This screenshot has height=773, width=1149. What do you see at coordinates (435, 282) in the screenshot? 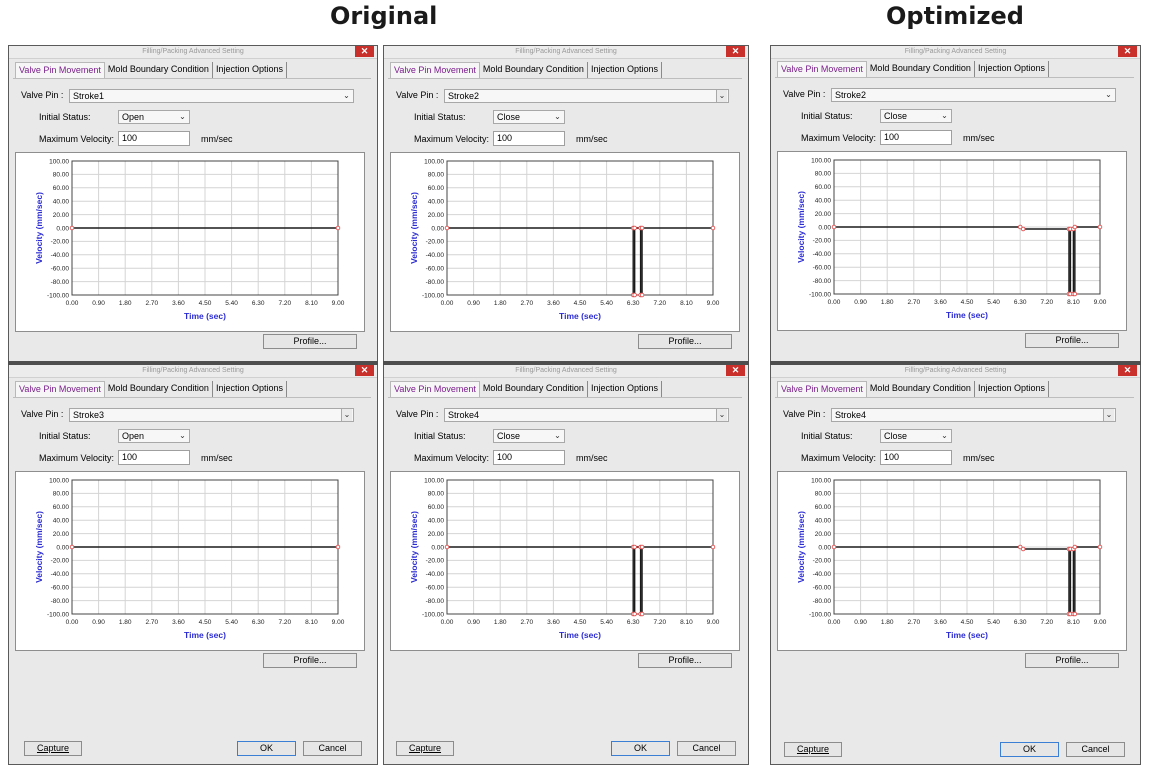
I see `y-tick-label: -80.00` at bounding box center [435, 282].